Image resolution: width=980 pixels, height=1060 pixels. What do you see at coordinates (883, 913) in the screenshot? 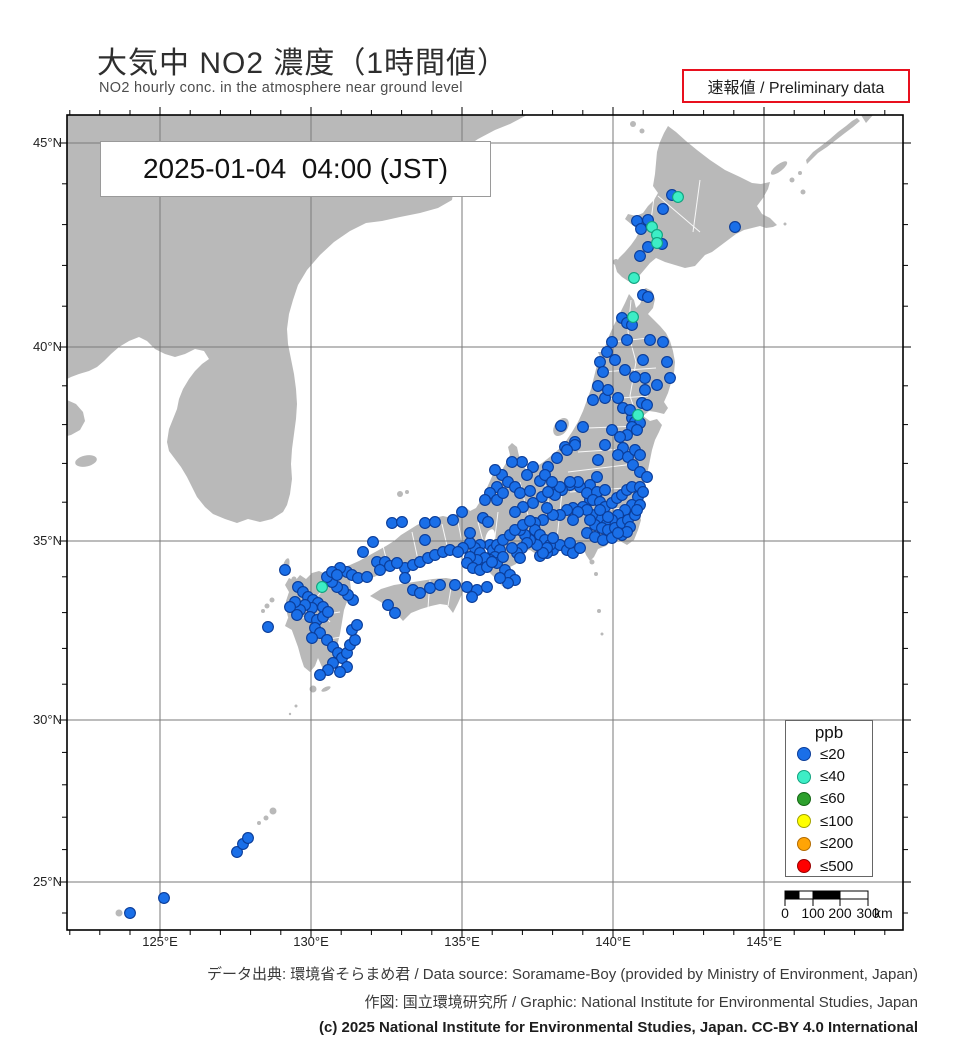
I see `scalebar-unit-label: km` at bounding box center [883, 913].